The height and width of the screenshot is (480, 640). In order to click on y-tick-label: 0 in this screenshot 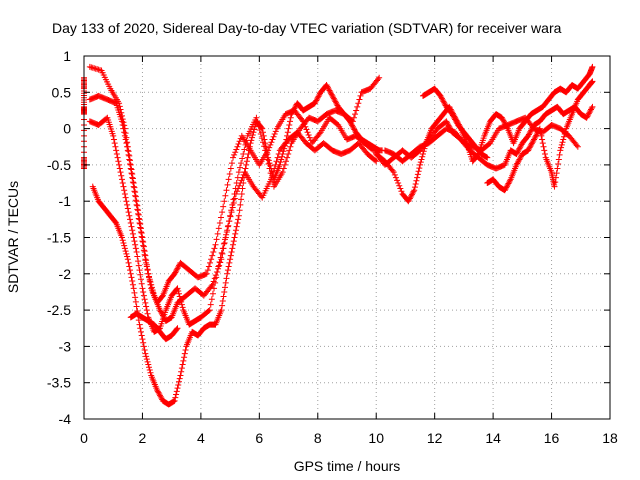, I will do `click(67, 129)`.